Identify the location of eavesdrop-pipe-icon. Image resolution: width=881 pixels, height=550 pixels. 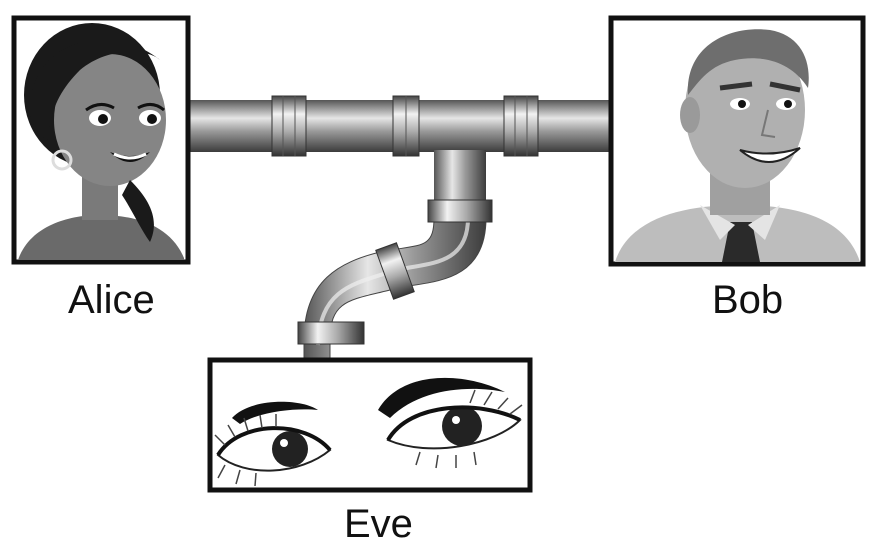
(395, 255).